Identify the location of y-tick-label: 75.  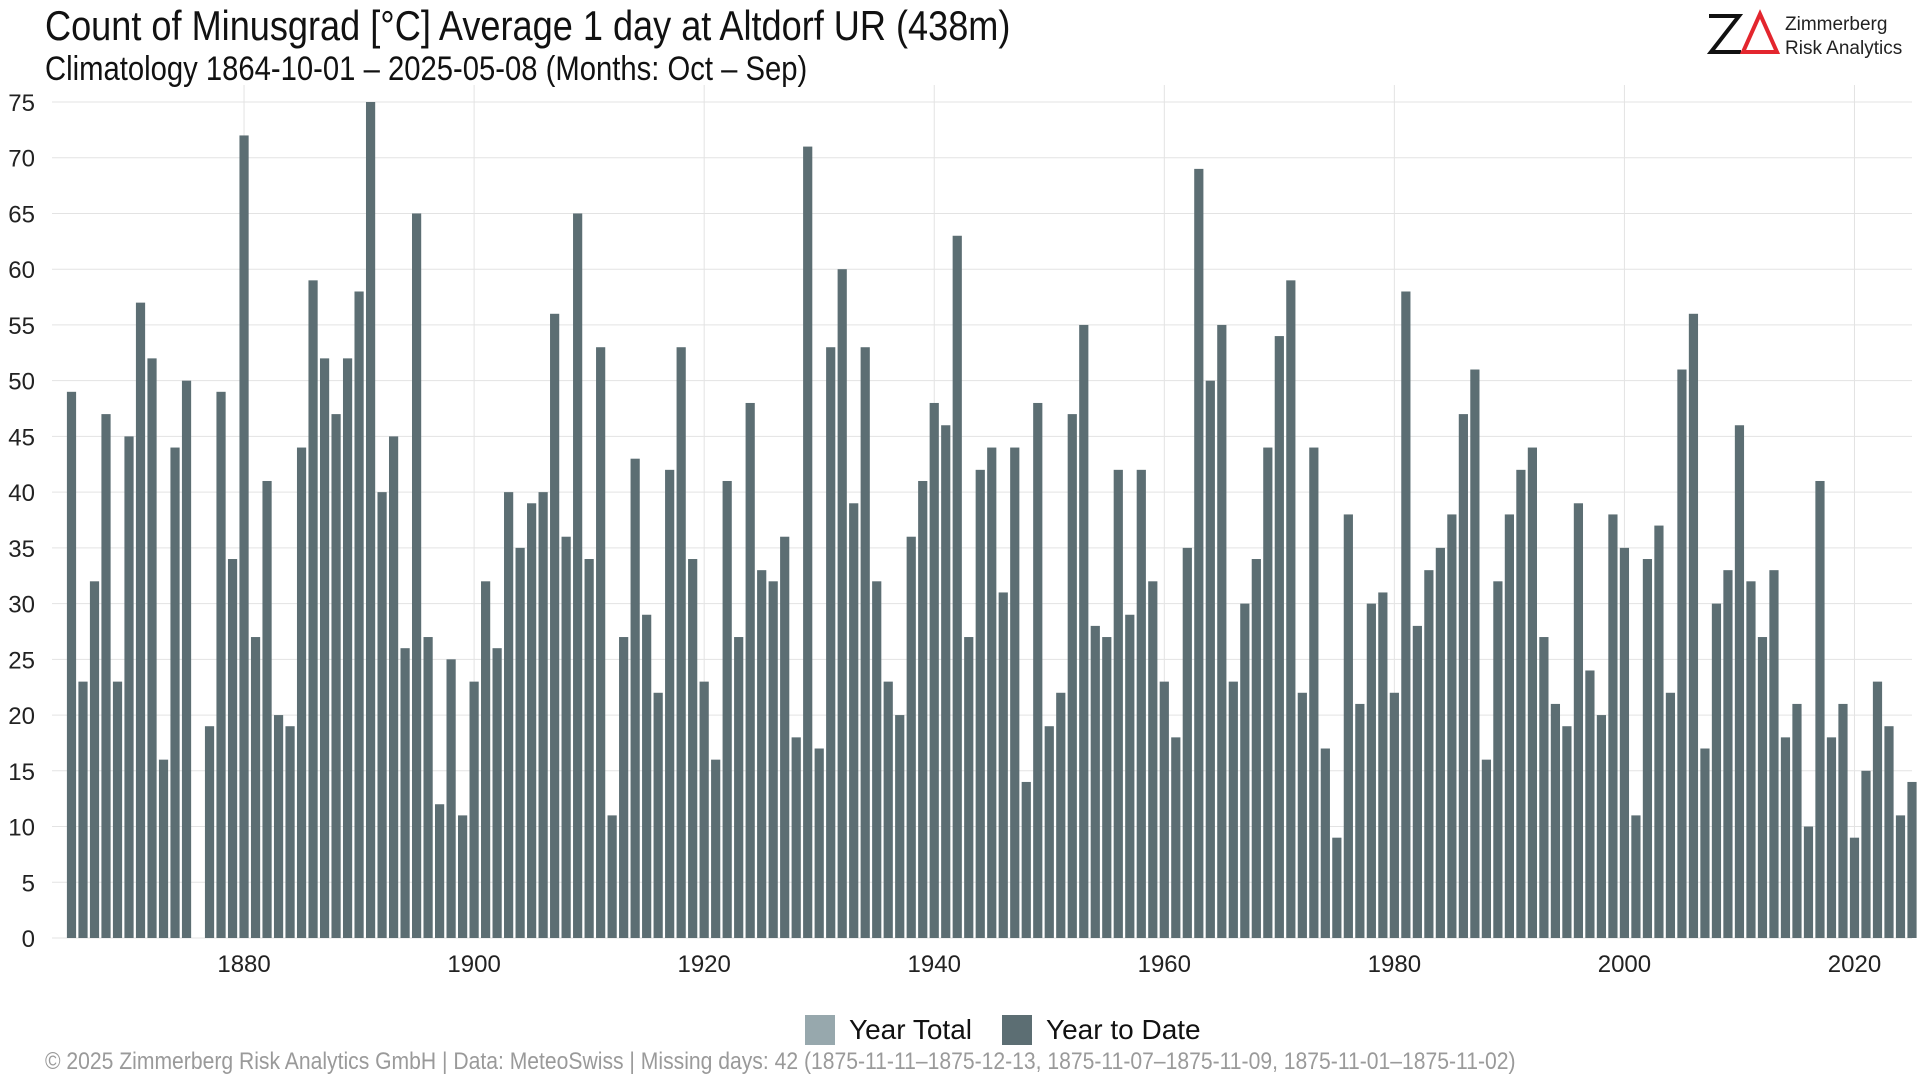
(21, 103).